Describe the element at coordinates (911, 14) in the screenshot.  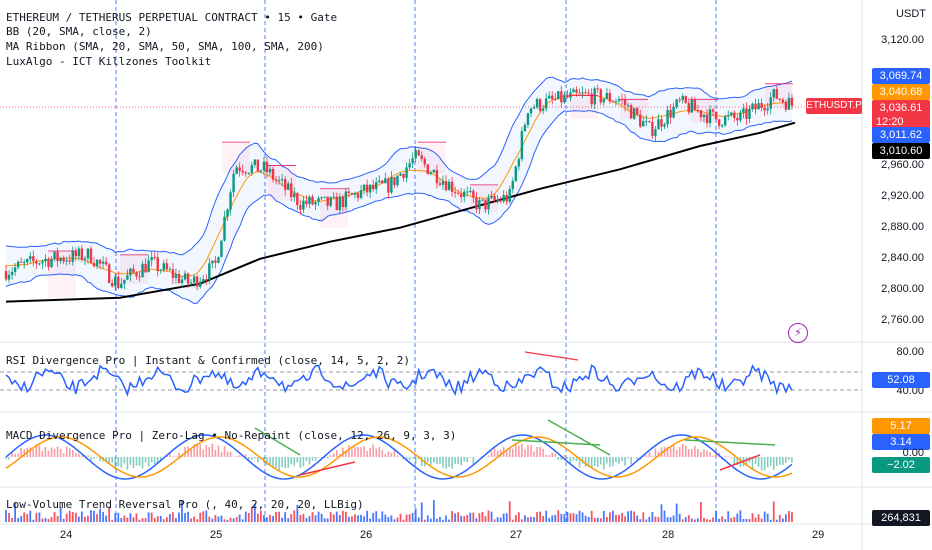
I see `currency-label: USDT` at that location.